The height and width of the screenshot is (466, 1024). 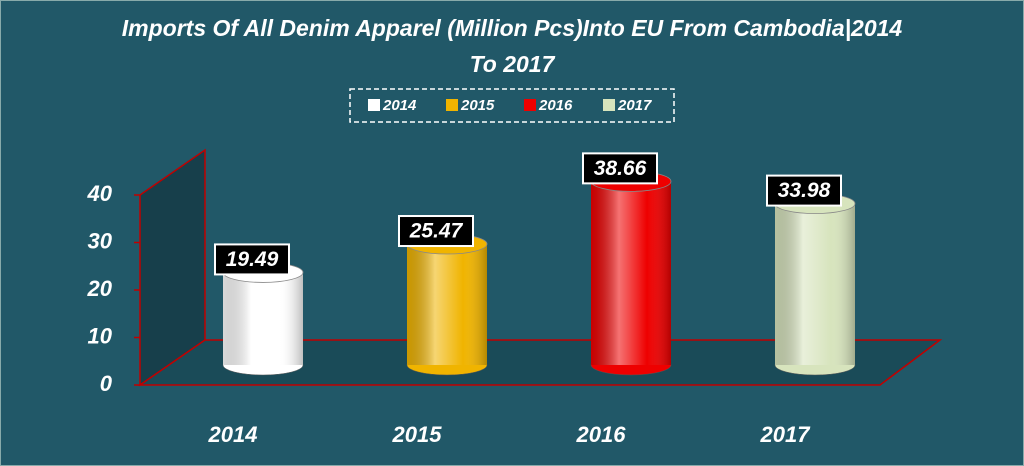 What do you see at coordinates (634, 105) in the screenshot?
I see `legend-label: 2017` at bounding box center [634, 105].